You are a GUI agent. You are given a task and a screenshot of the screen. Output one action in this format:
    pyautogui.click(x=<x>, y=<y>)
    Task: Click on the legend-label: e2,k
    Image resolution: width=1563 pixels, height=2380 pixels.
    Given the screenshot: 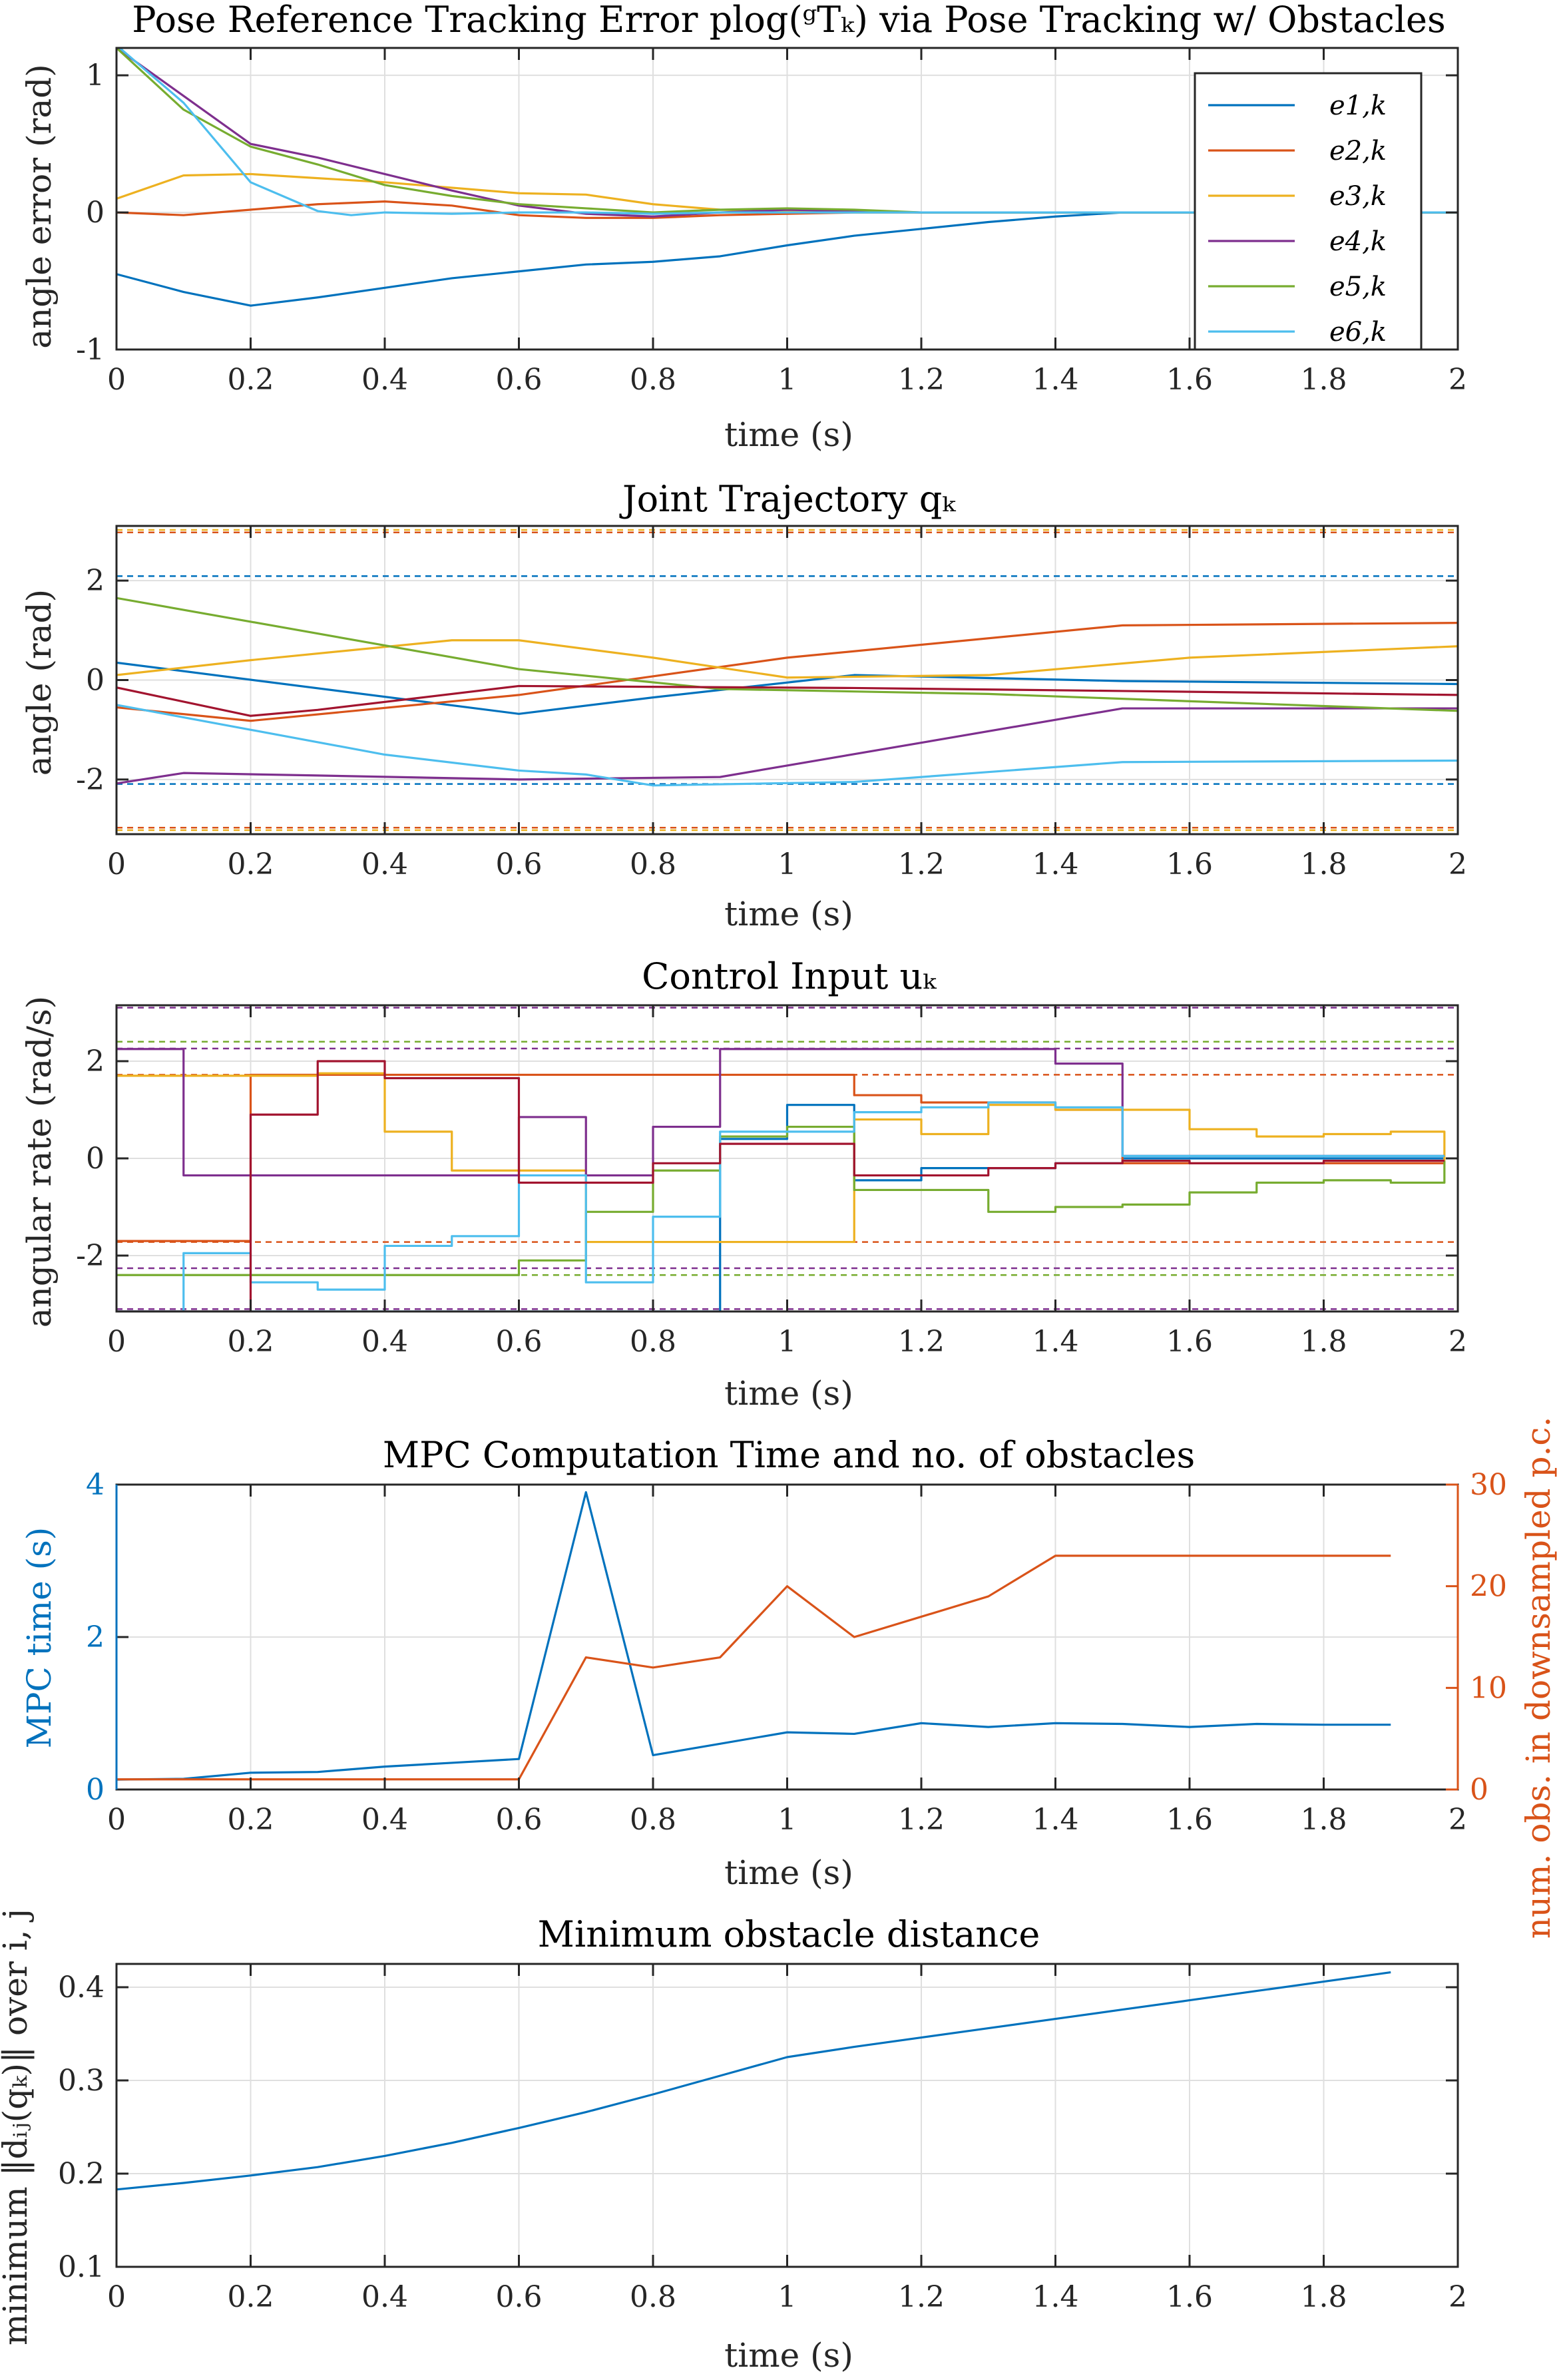 What is the action you would take?
    pyautogui.click(x=1358, y=151)
    